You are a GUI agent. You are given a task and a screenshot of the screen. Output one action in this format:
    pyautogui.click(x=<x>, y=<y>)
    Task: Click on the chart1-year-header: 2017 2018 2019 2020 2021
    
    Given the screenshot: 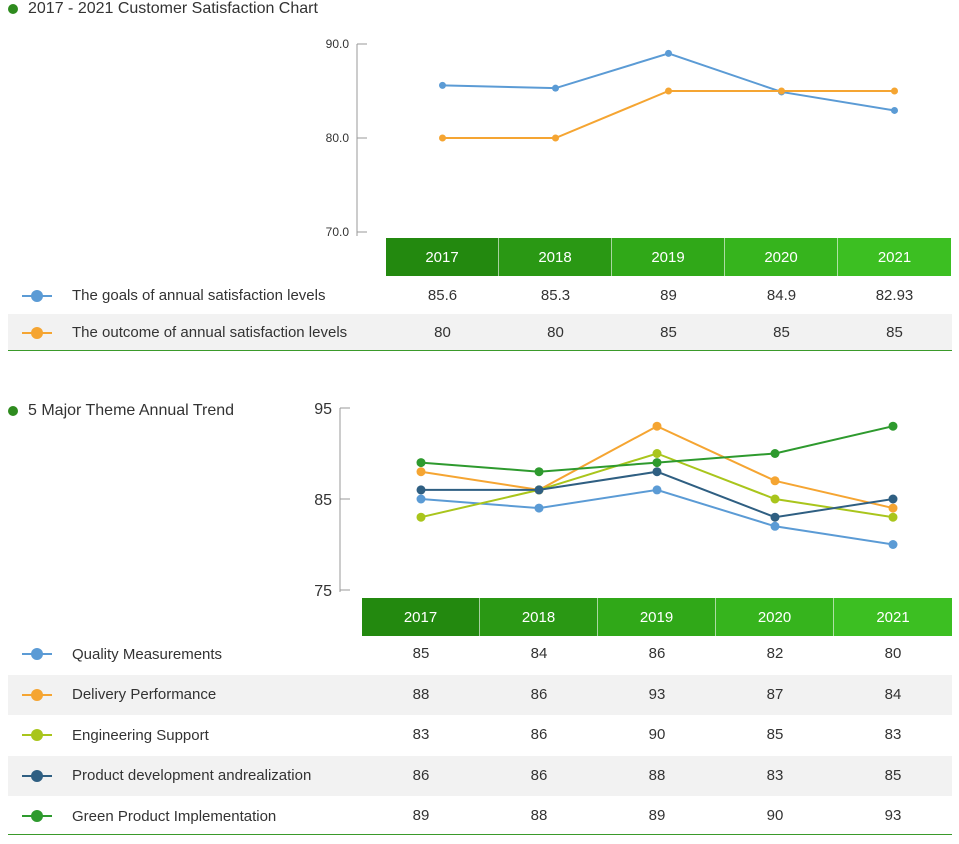 What is the action you would take?
    pyautogui.click(x=668, y=257)
    